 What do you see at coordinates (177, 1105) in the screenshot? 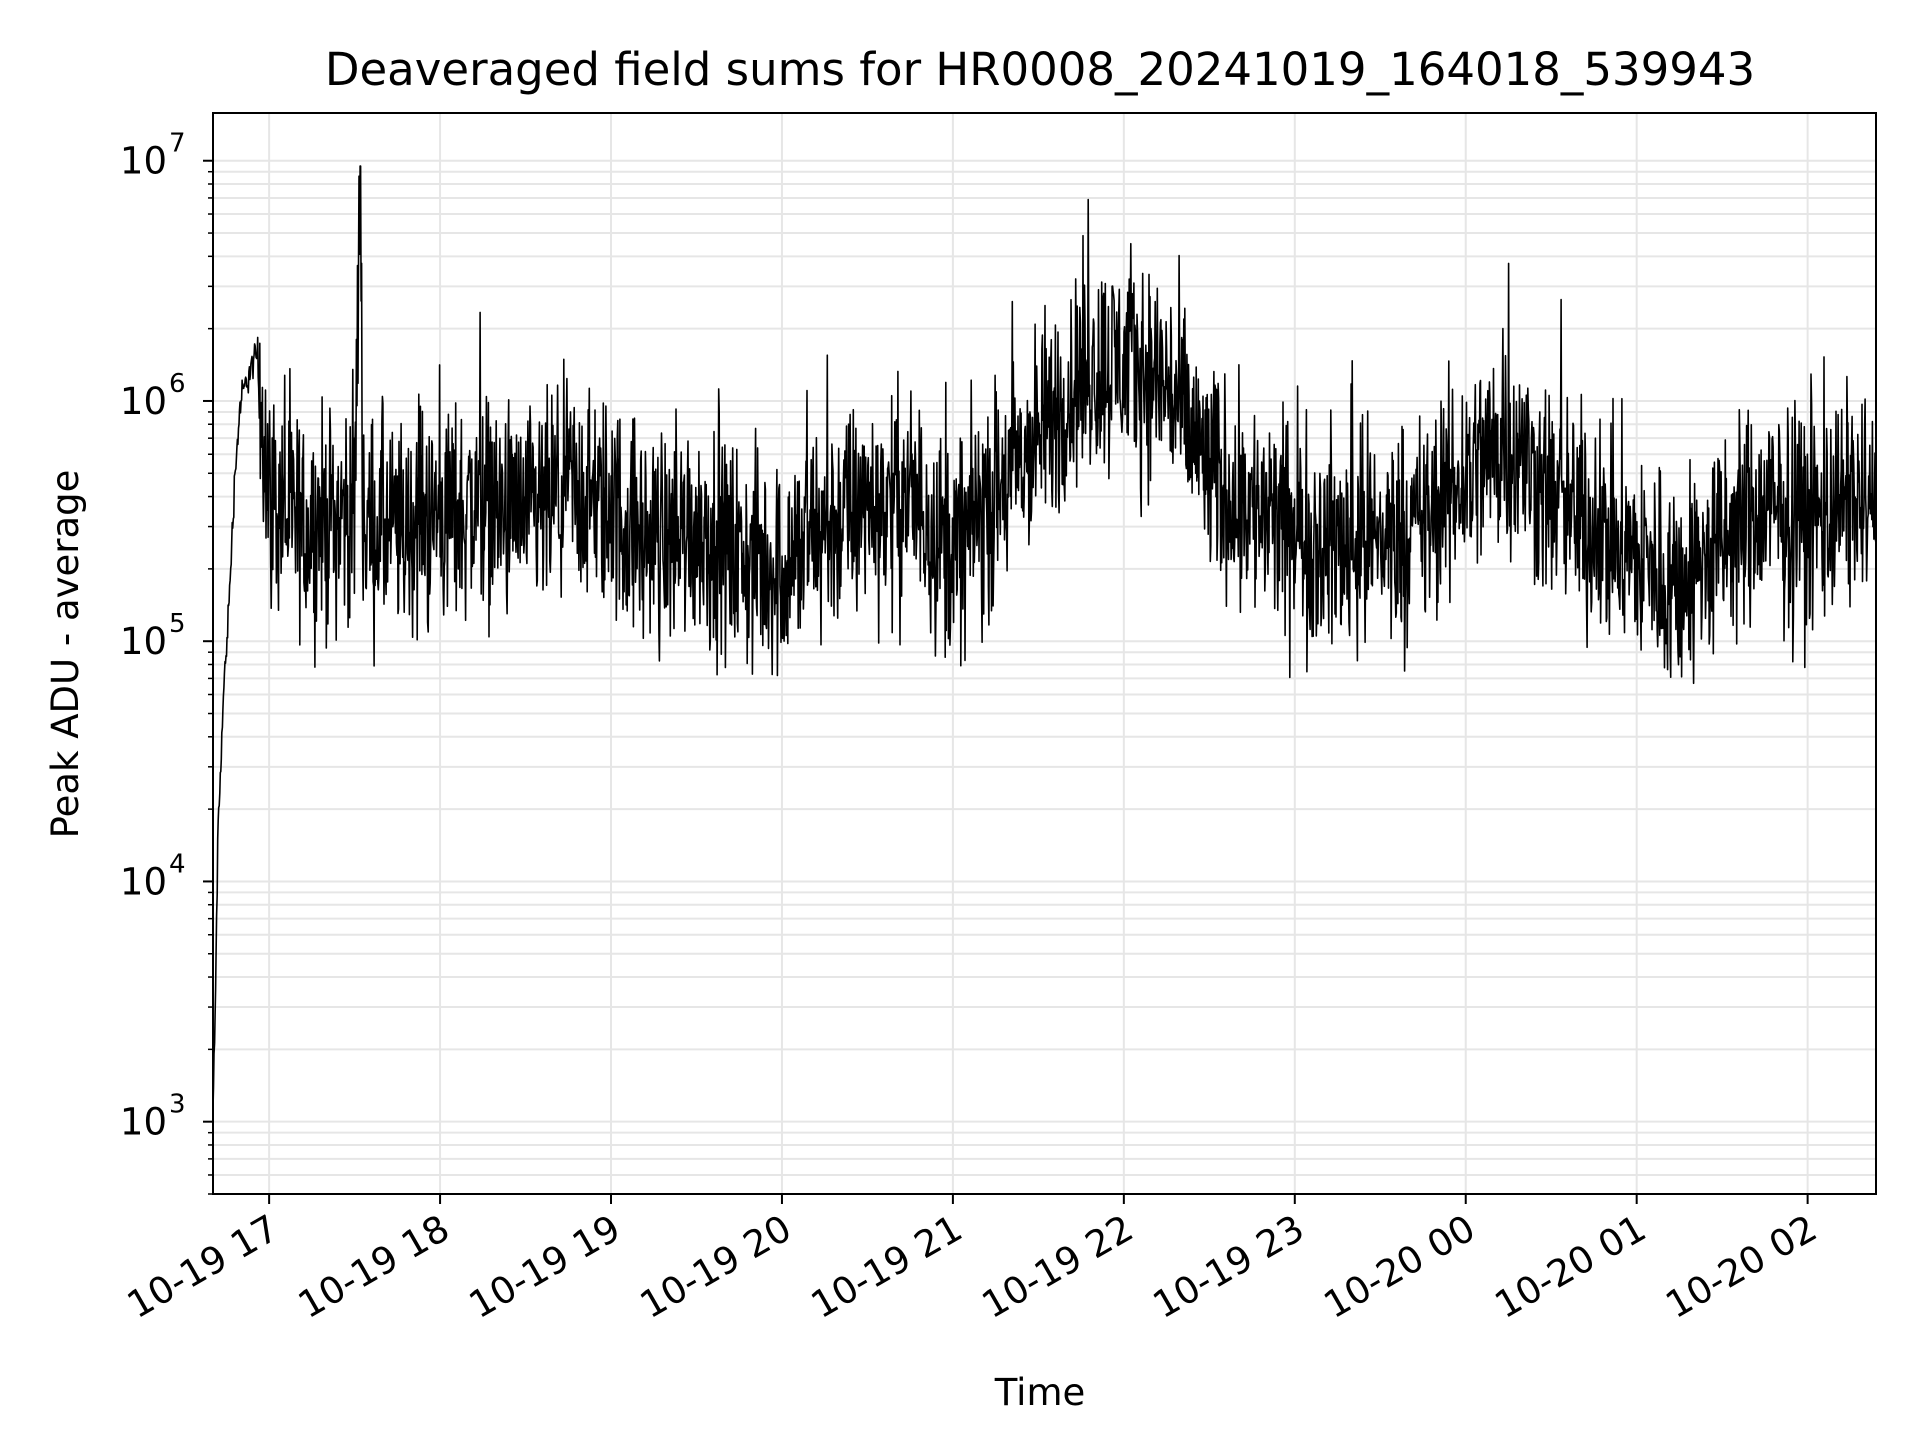
I see `y-tick-exponent: 3` at bounding box center [177, 1105].